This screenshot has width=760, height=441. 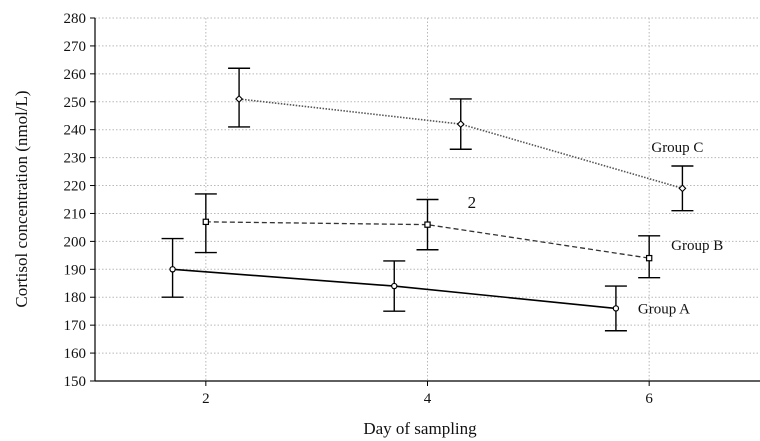 I want to click on annotation-0: 2, so click(x=472, y=202).